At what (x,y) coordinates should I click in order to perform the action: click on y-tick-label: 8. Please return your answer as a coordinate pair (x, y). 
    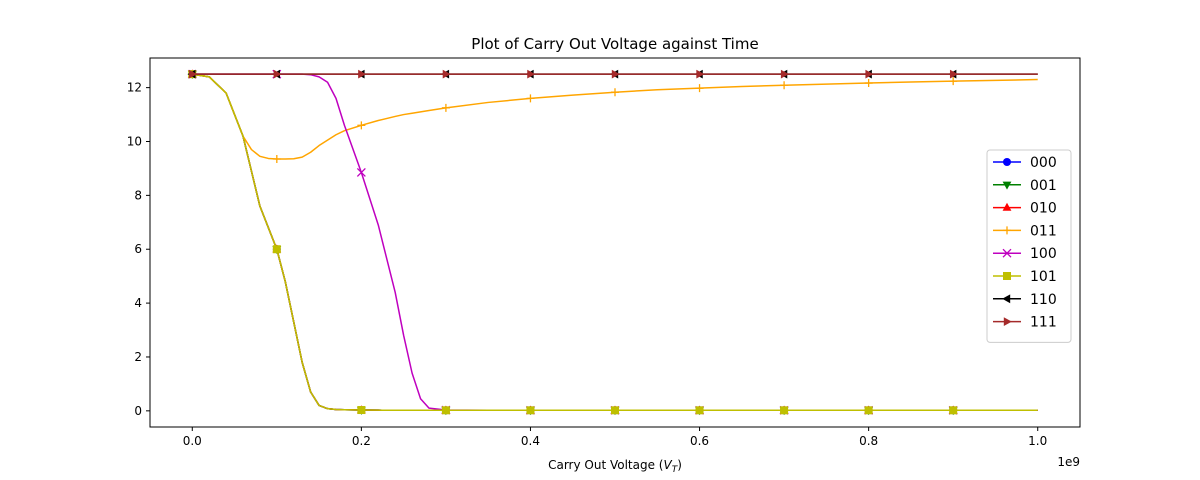
    Looking at the image, I should click on (138, 195).